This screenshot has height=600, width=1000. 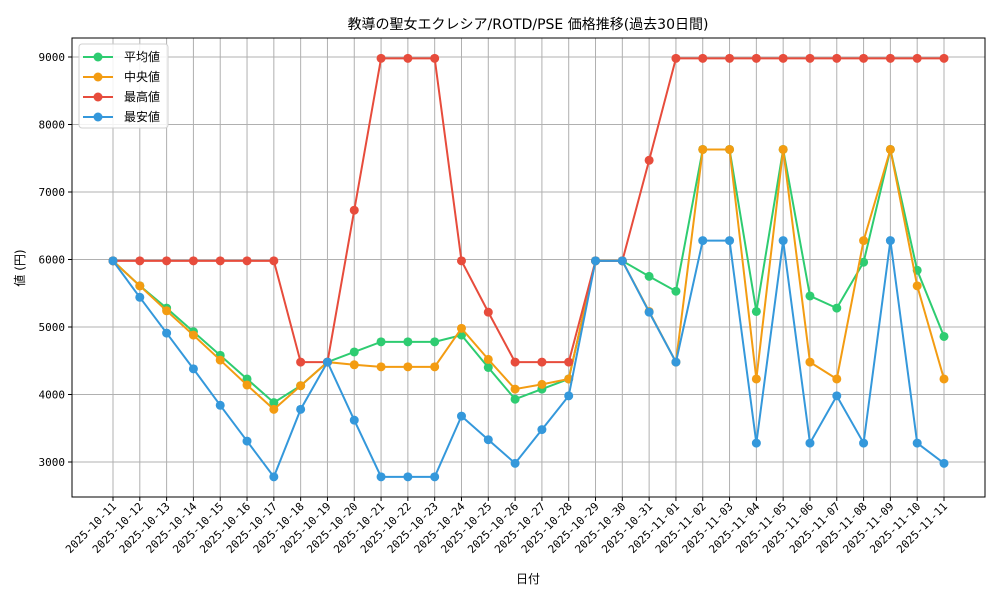 What do you see at coordinates (142, 96) in the screenshot?
I see `legend-label: 最高値` at bounding box center [142, 96].